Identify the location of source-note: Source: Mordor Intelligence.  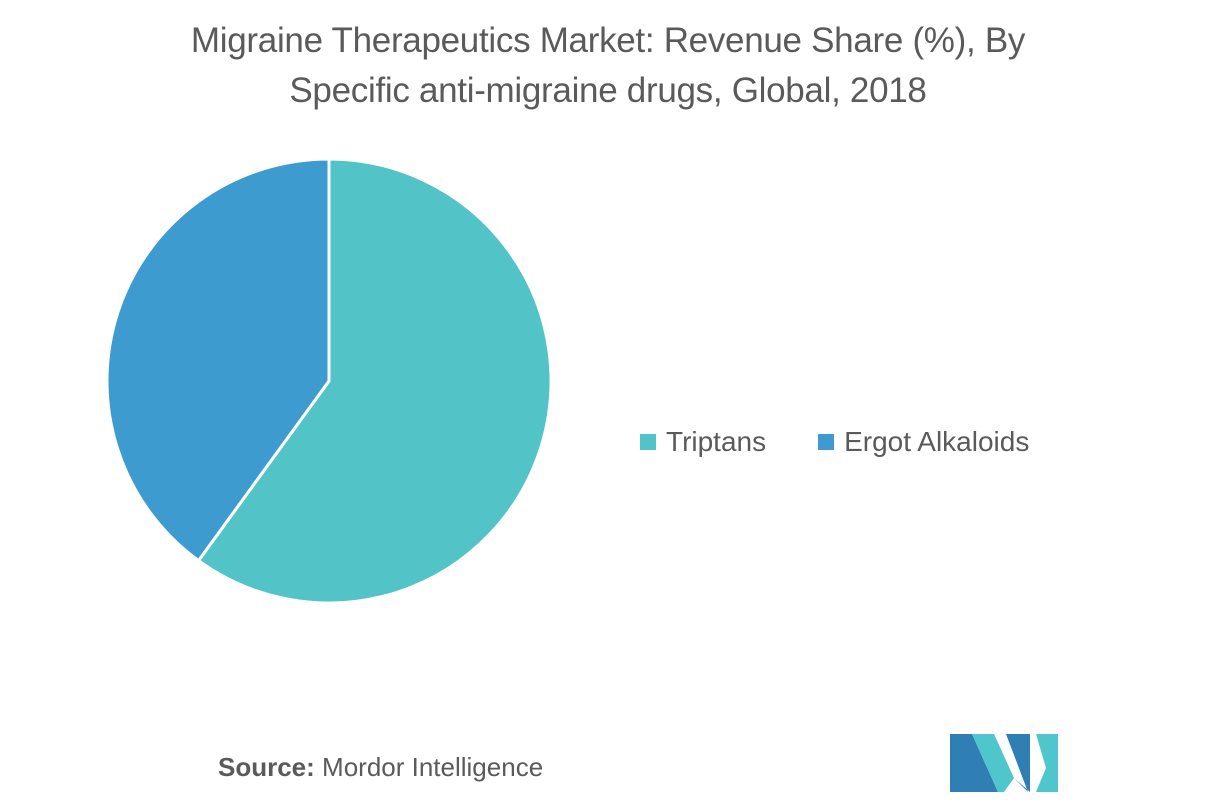
(380, 767).